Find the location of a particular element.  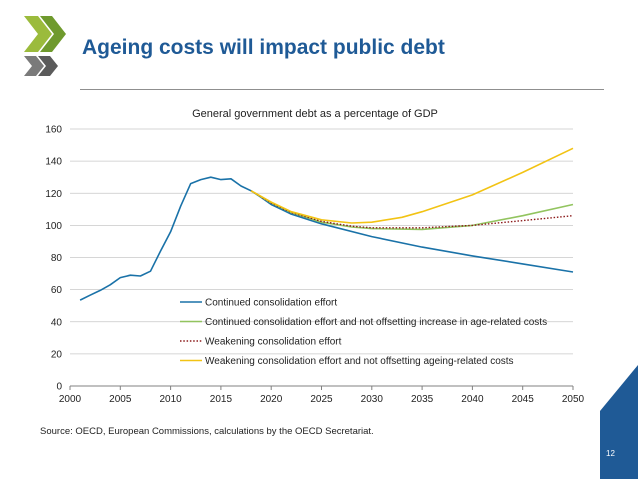

x-tick-label: 2020 is located at coordinates (271, 399).